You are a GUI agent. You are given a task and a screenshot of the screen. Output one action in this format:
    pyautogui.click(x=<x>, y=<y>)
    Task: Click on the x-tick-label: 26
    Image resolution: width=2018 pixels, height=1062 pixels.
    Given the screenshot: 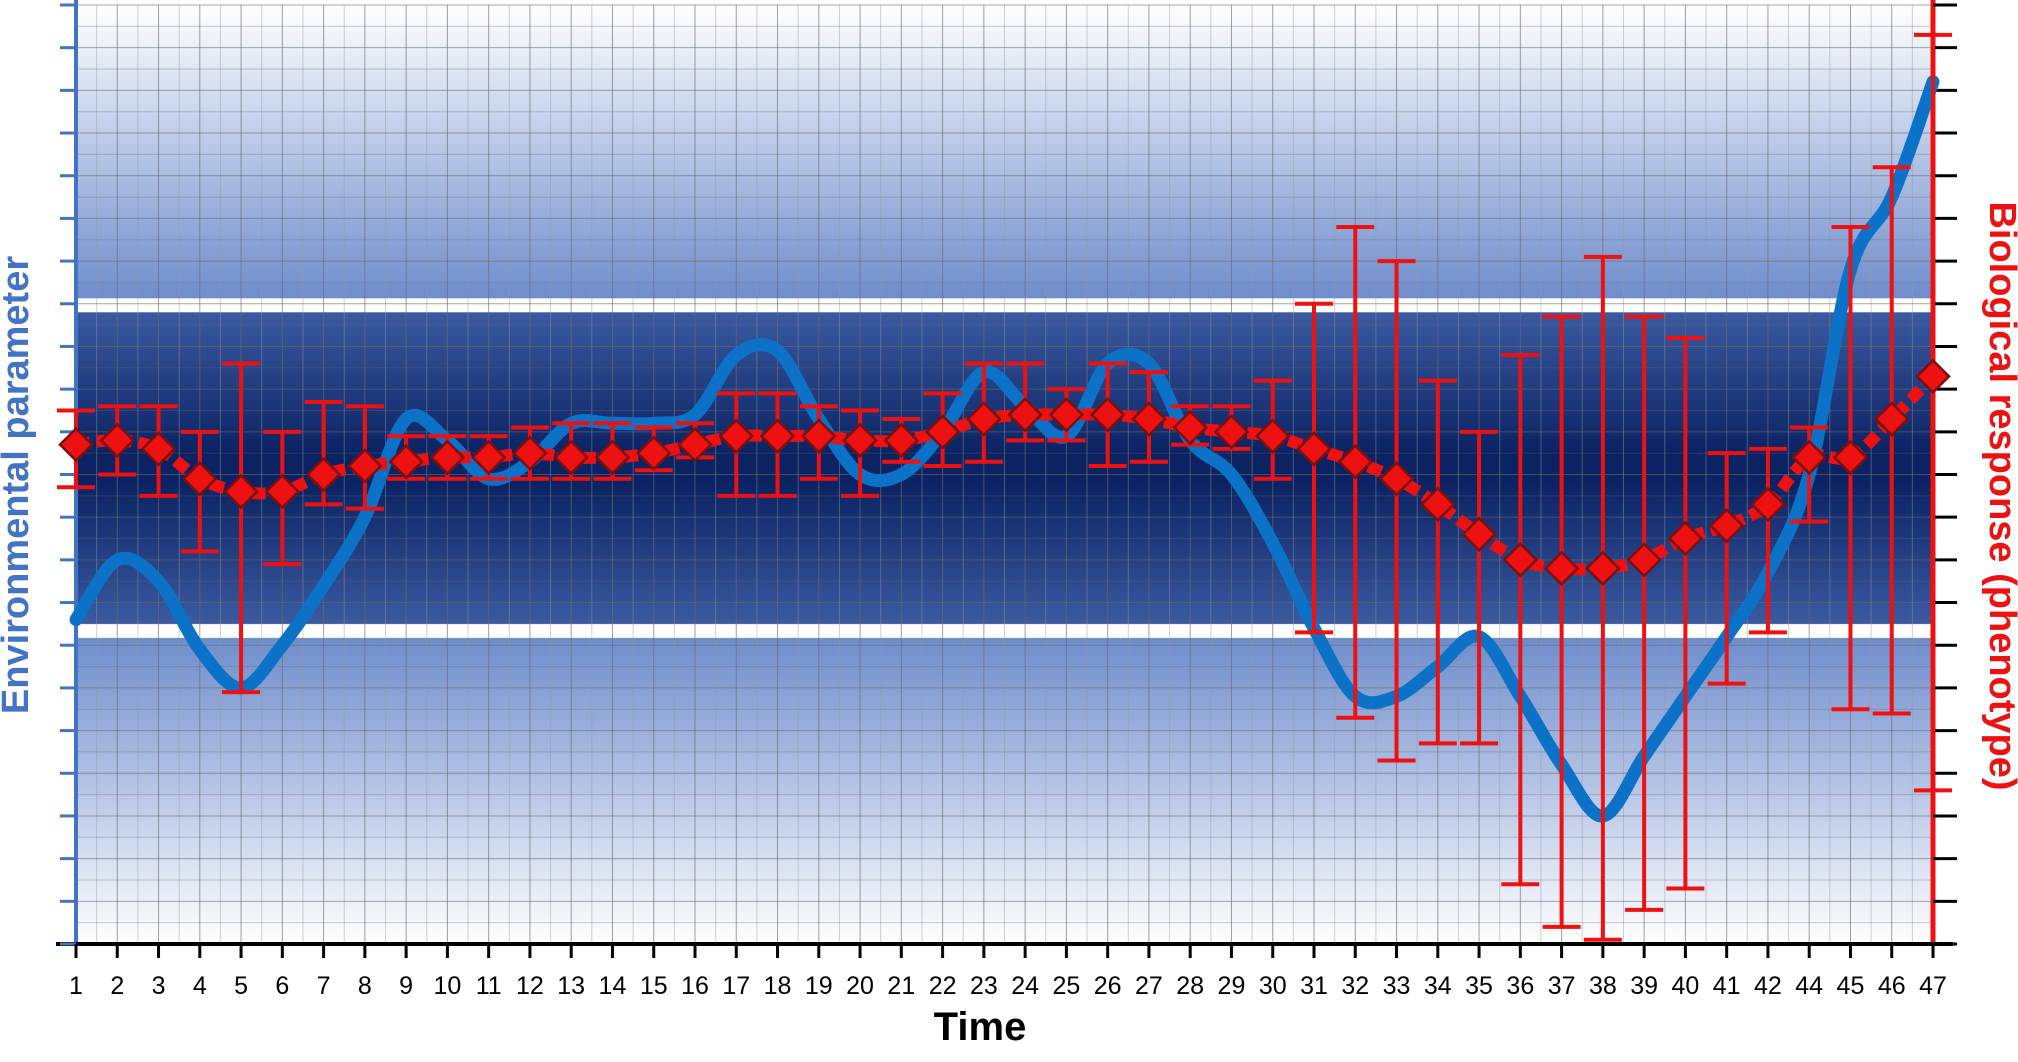 What is the action you would take?
    pyautogui.click(x=1108, y=986)
    